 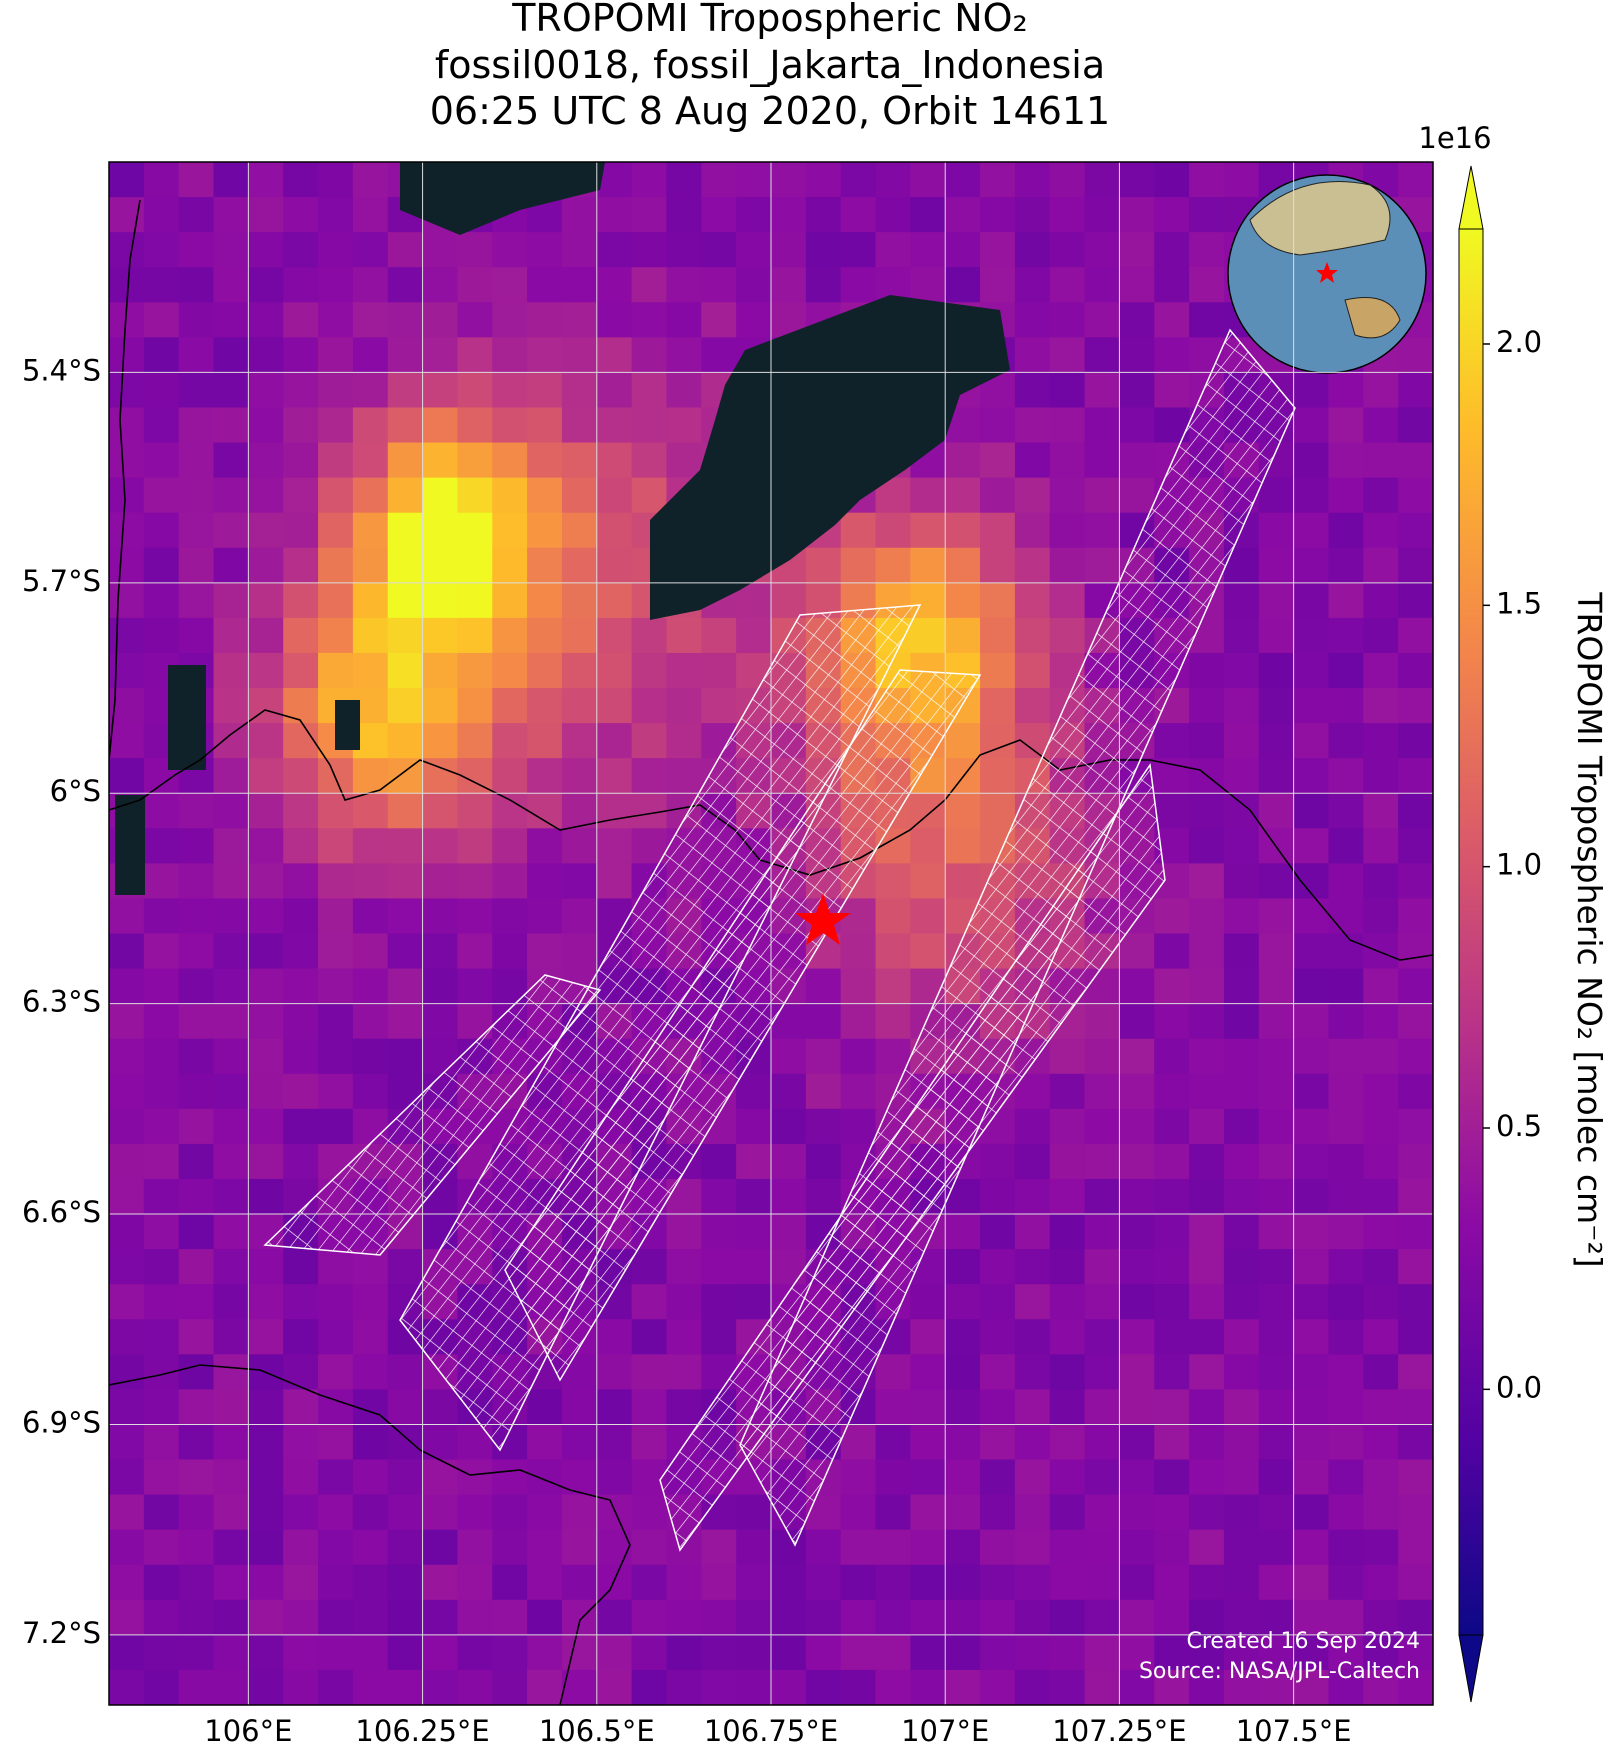 What do you see at coordinates (1519, 1387) in the screenshot?
I see `colorbar-tick-label: 0.0` at bounding box center [1519, 1387].